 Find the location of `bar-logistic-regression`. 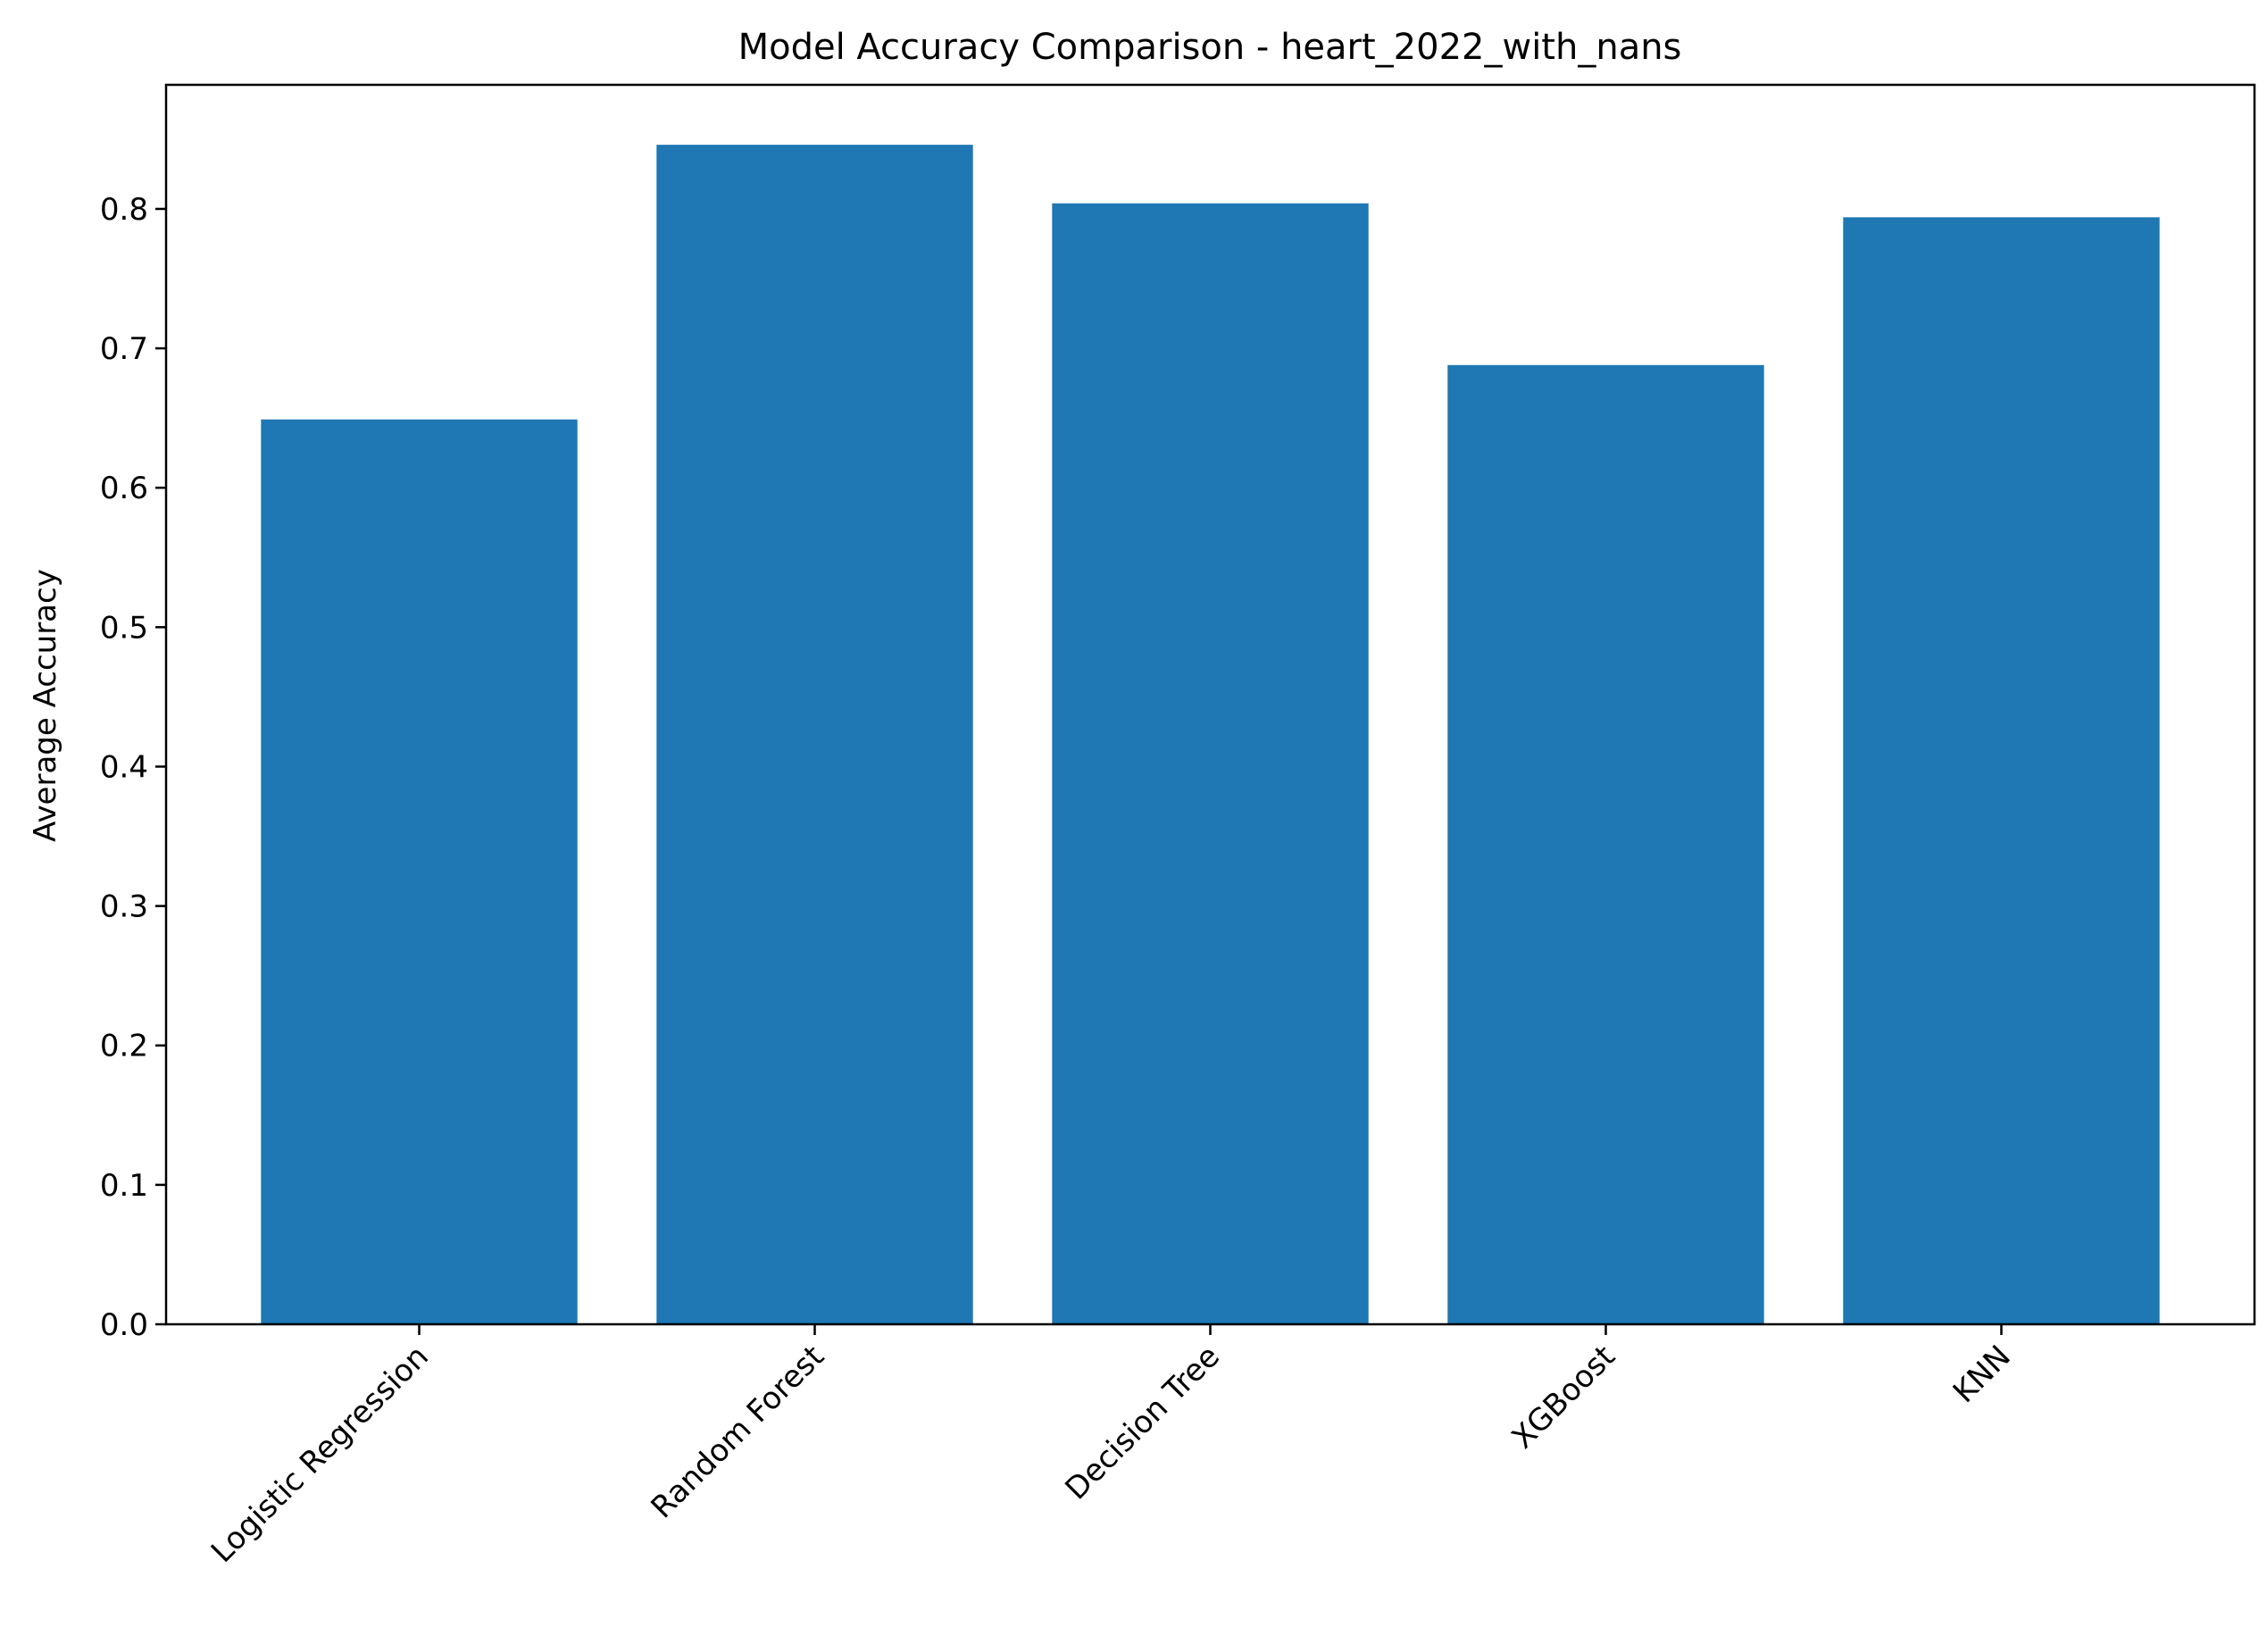

bar-logistic-regression is located at coordinates (419, 872).